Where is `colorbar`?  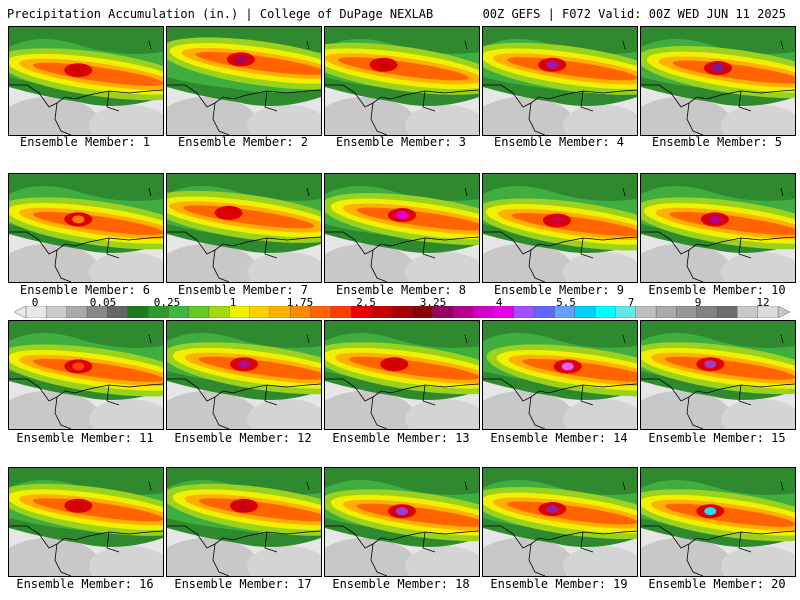
colorbar is located at coordinates (402, 312).